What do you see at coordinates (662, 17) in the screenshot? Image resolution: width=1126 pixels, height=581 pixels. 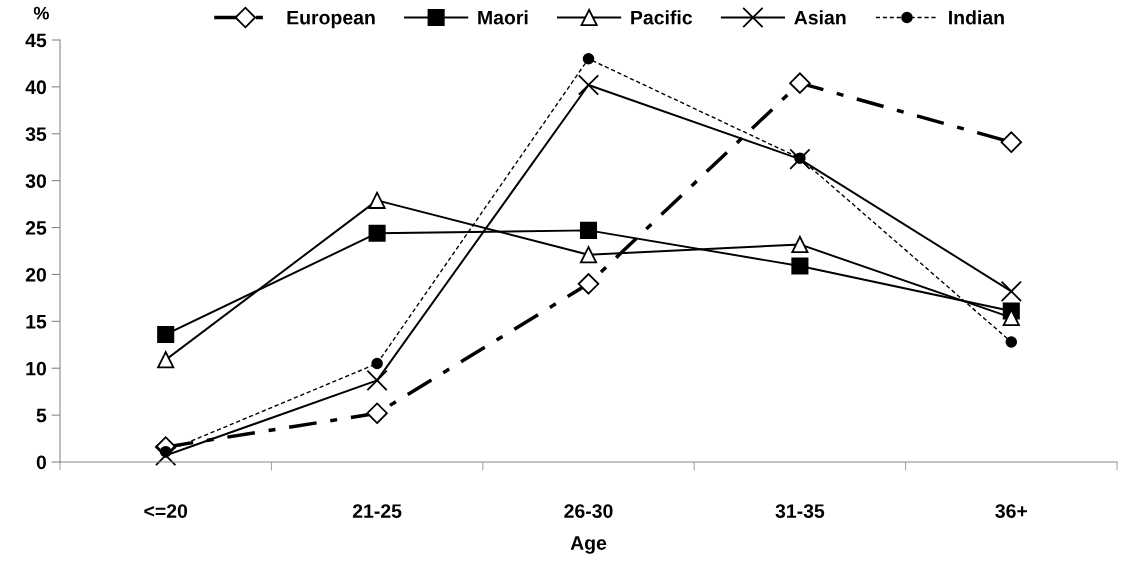 I see `legend-label: Pacific` at bounding box center [662, 17].